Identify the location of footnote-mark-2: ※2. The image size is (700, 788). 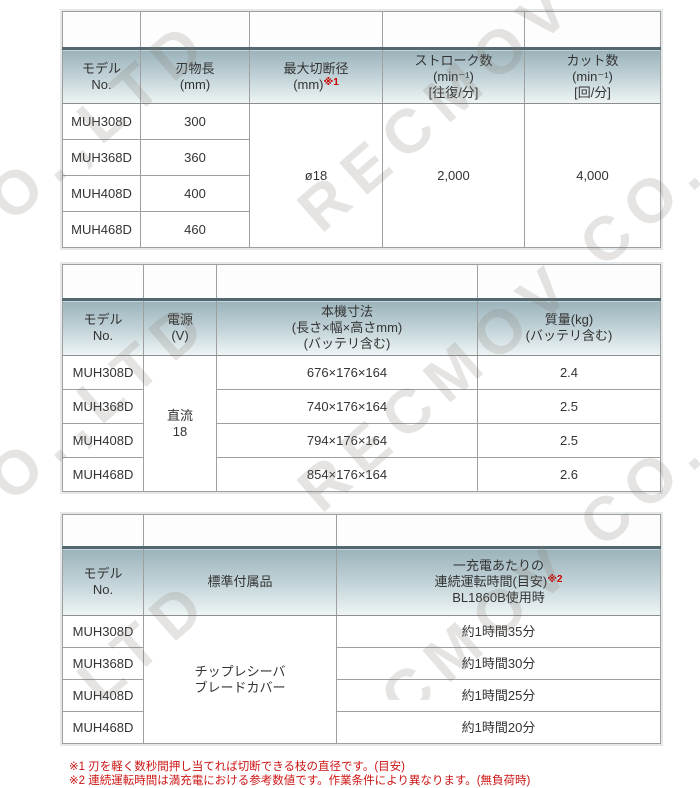
(555, 579).